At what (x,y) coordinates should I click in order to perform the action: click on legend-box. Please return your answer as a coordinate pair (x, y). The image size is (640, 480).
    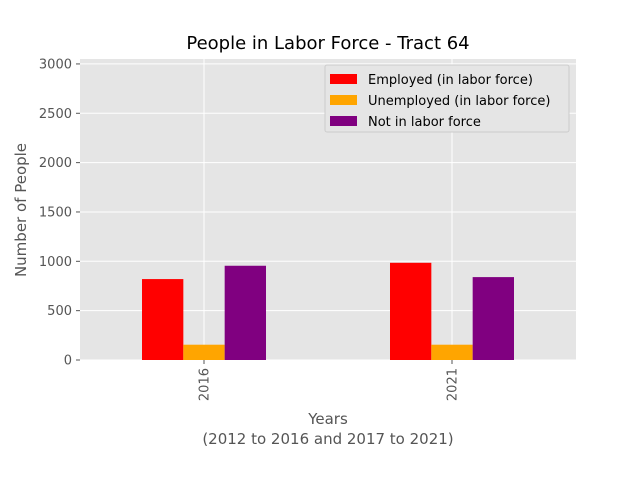
    Looking at the image, I should click on (447, 98).